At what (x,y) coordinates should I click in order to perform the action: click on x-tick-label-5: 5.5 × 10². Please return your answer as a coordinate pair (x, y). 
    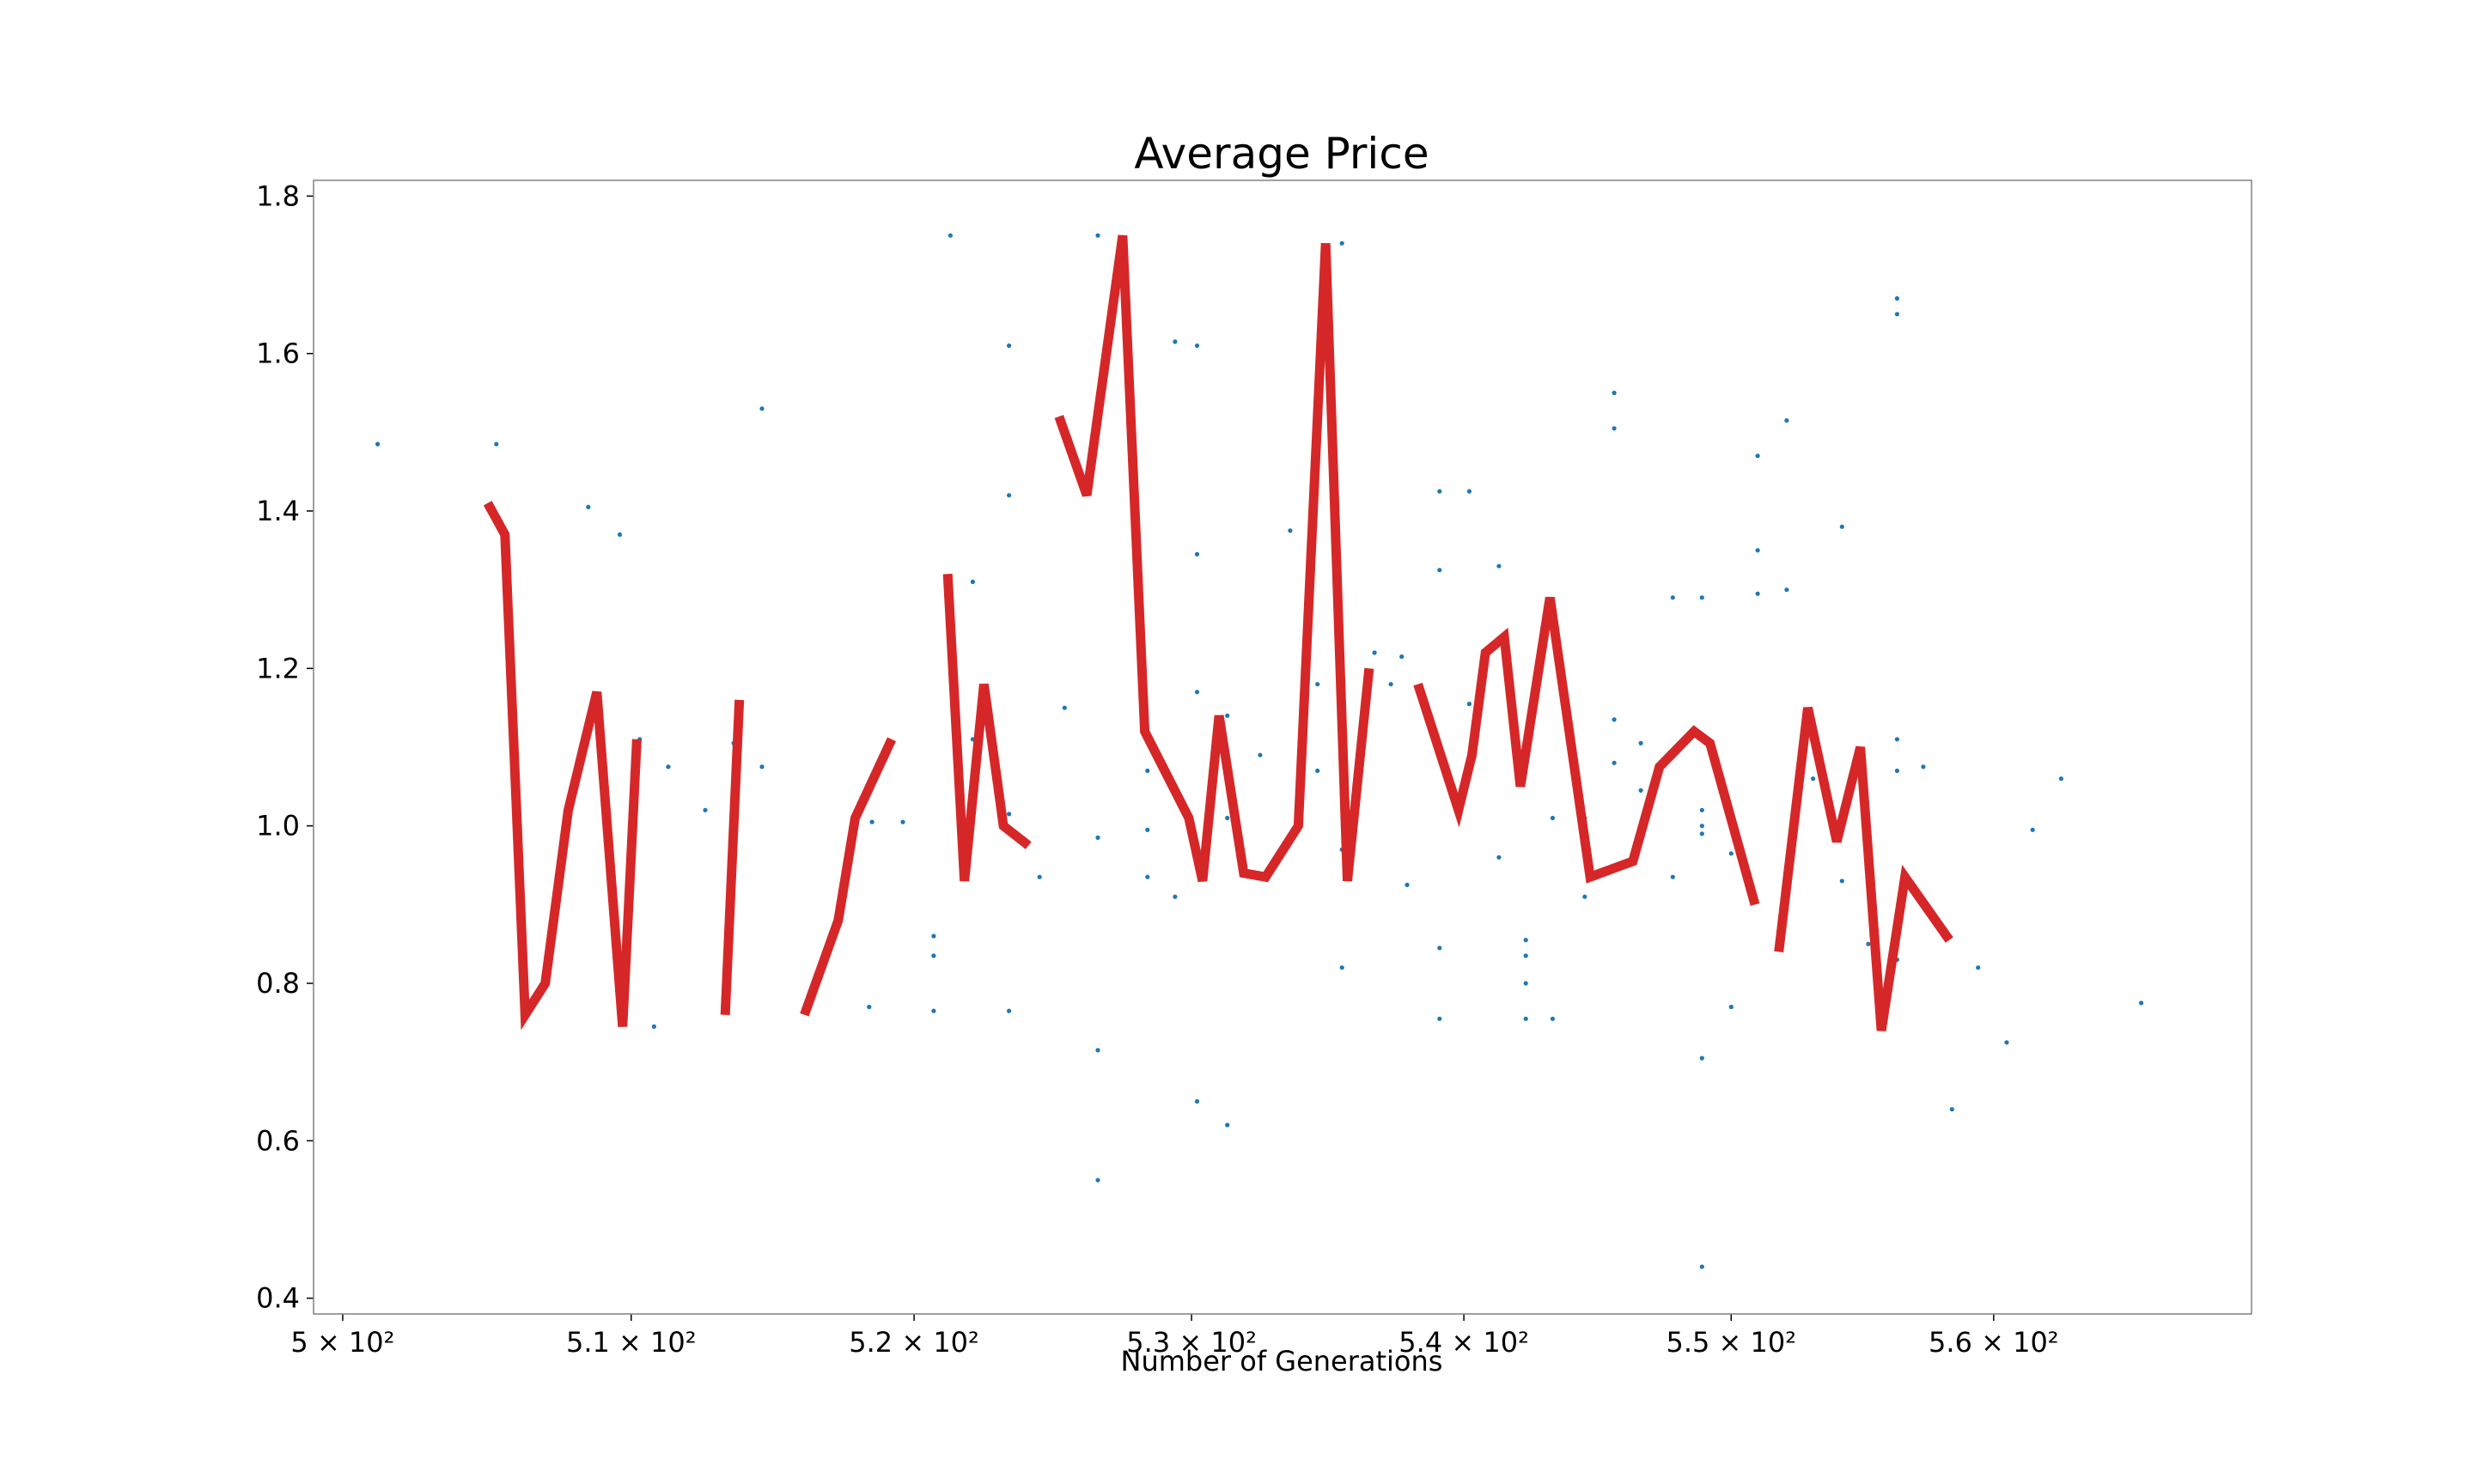
    Looking at the image, I should click on (1731, 1342).